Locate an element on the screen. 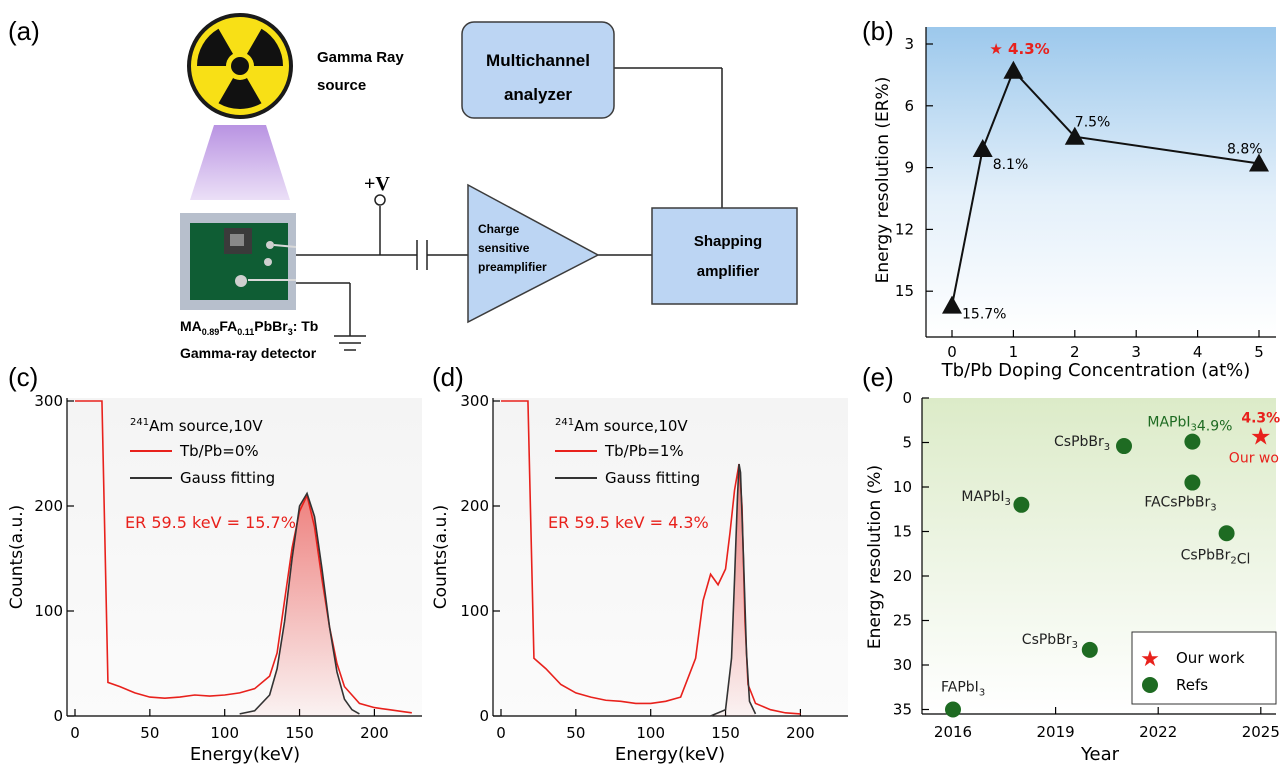 This screenshot has height=764, width=1280. panel-d-x-tick-label: 150 is located at coordinates (725, 733).